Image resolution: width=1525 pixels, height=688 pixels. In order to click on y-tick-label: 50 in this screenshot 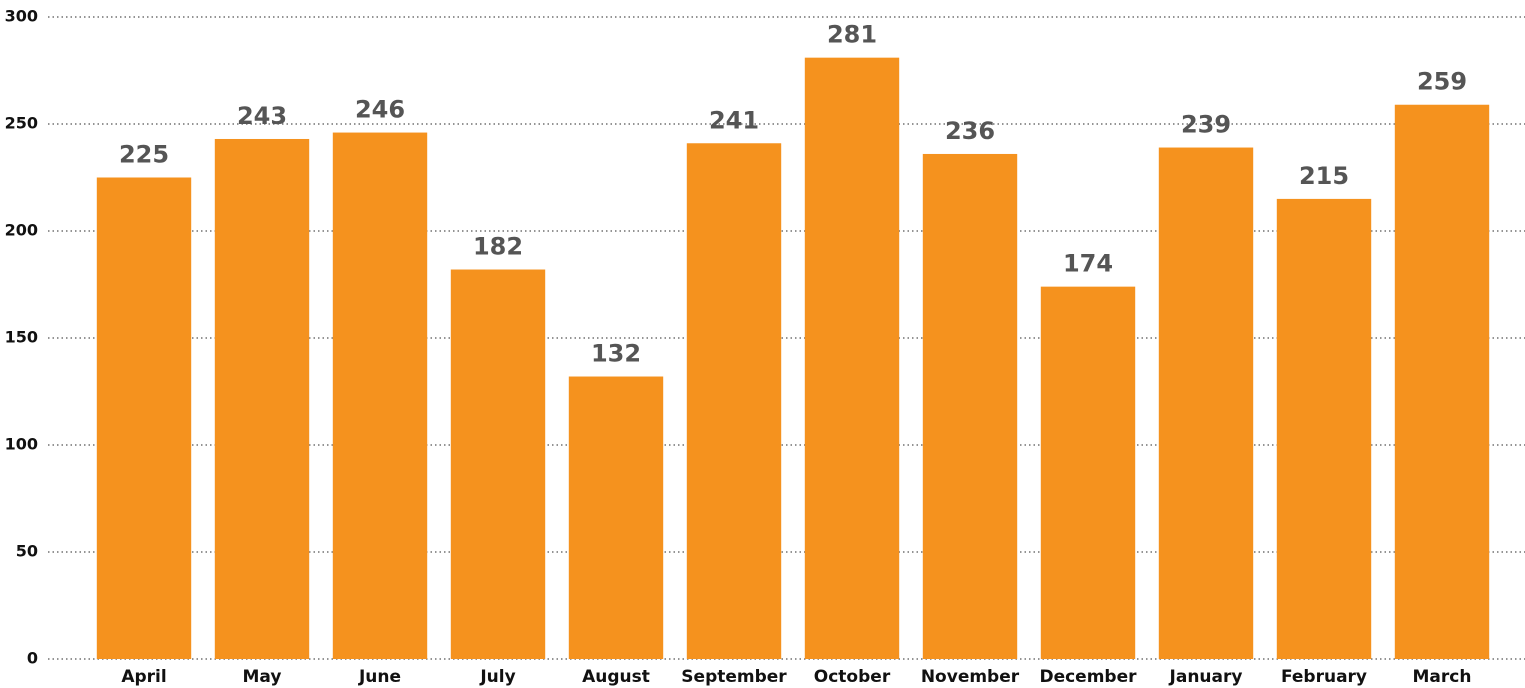, I will do `click(27, 551)`.